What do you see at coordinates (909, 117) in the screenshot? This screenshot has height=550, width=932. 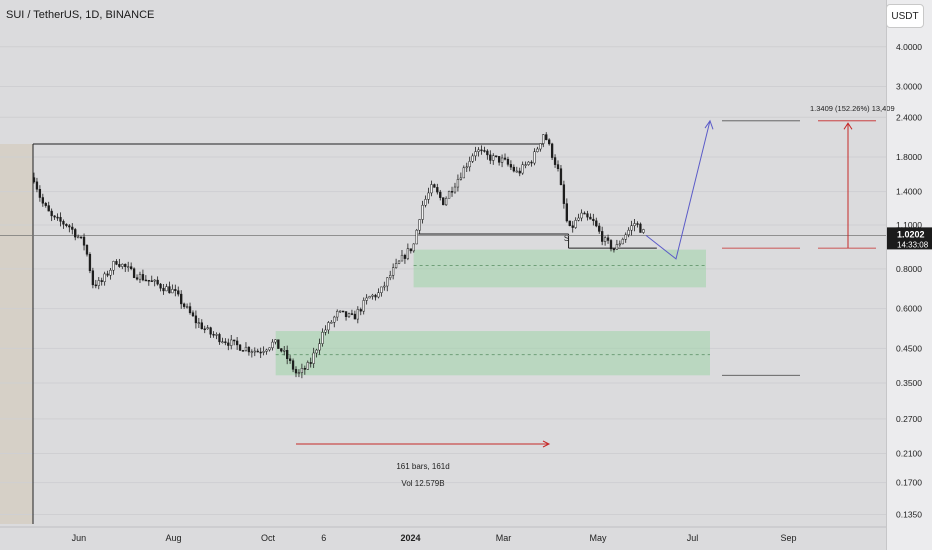 I see `y-tick-label: 2.4000` at bounding box center [909, 117].